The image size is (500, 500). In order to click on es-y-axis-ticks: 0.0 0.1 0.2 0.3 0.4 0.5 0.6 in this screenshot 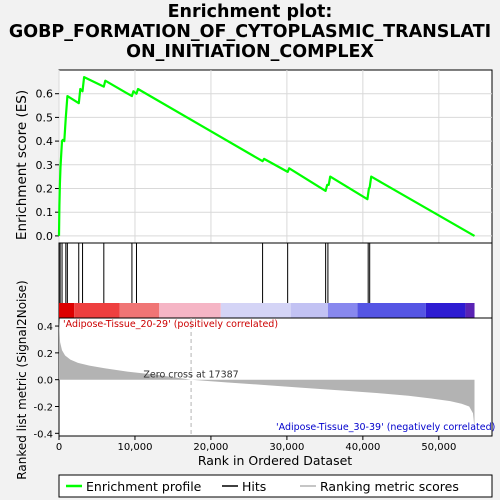, I will do `click(47, 165)`.